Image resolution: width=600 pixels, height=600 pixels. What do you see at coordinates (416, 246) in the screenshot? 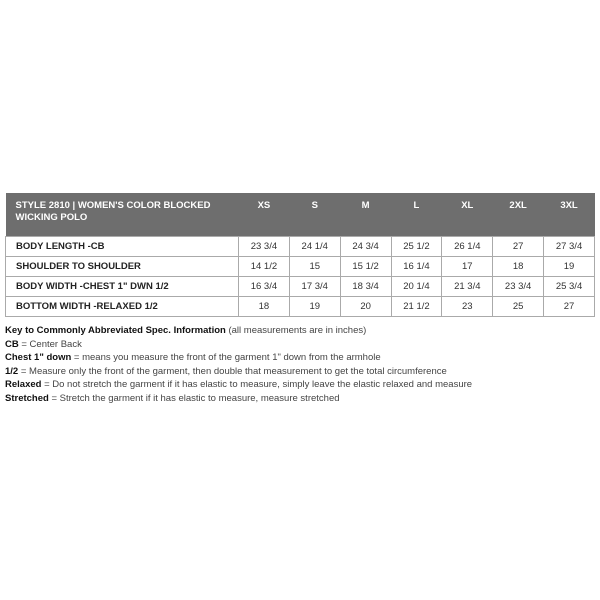
I see `measurement-cell: 25 1/2` at bounding box center [416, 246].